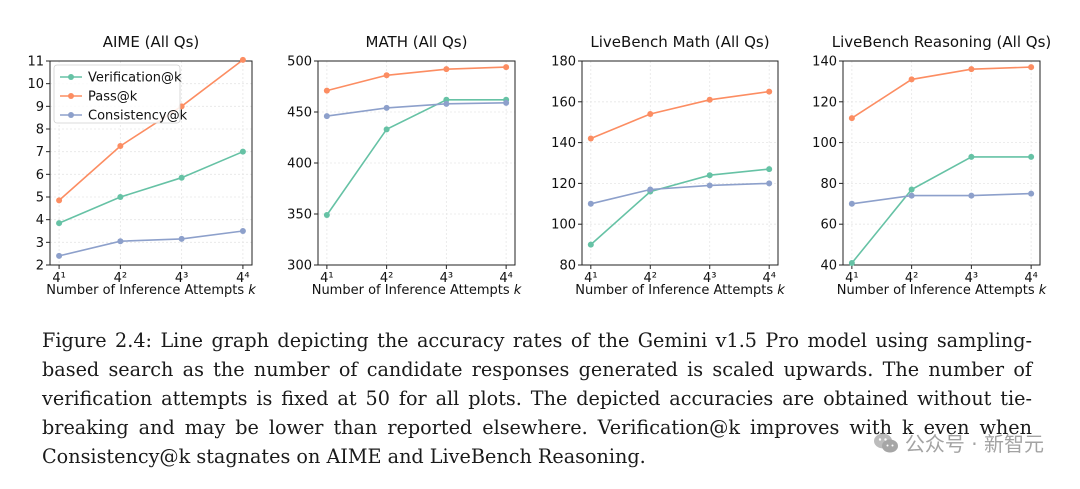  Describe the element at coordinates (680, 163) in the screenshot. I see `plot-frame` at that location.